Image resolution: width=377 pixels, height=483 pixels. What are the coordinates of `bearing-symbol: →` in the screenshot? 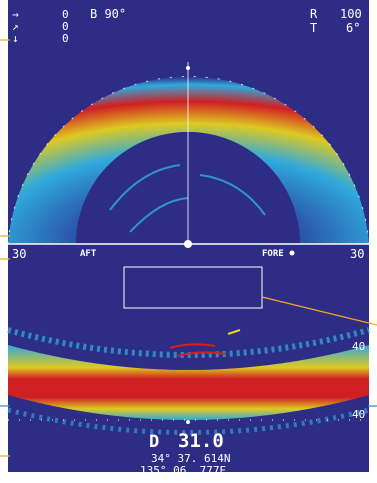 It's located at (15, 14).